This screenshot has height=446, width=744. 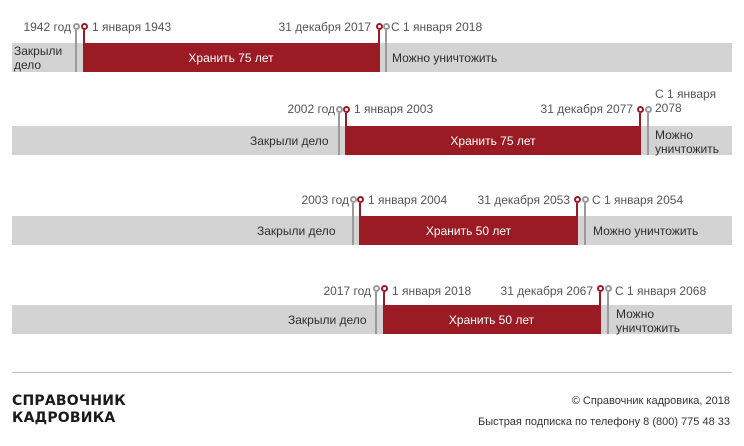 What do you see at coordinates (408, 200) in the screenshot?
I see `marker-label-start: 1 января 2004` at bounding box center [408, 200].